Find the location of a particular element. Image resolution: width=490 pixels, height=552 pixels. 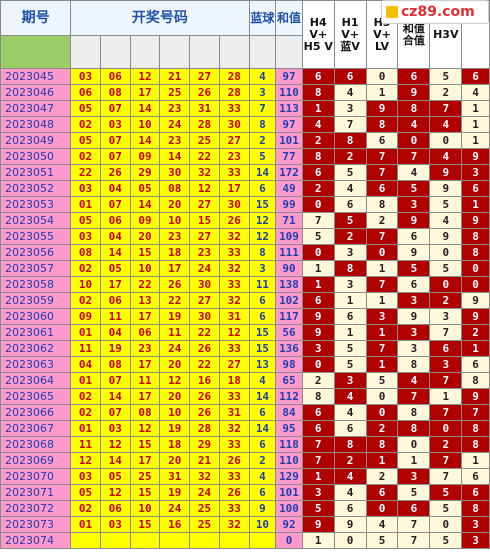

table-row: 2023060 09 11 17 19 30 31 6 117 9 6 3 9 3 9 is located at coordinates (245, 316).